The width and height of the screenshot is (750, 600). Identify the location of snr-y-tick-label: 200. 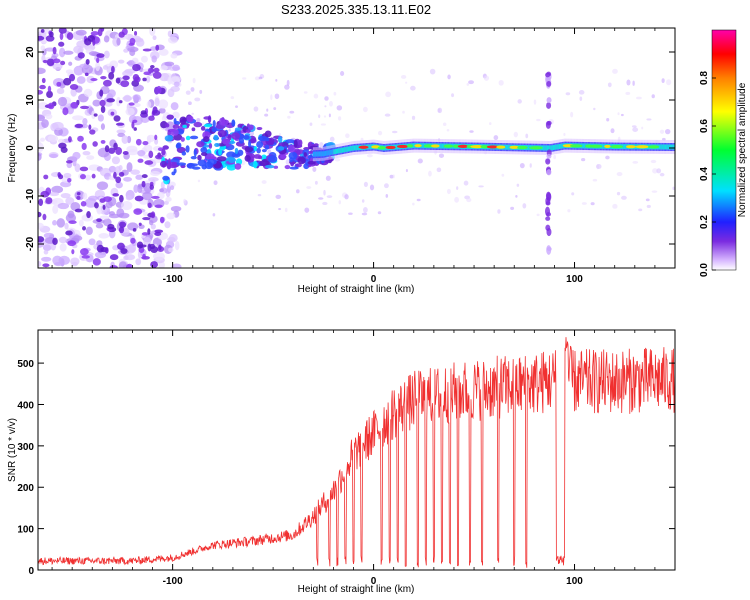
(25, 488).